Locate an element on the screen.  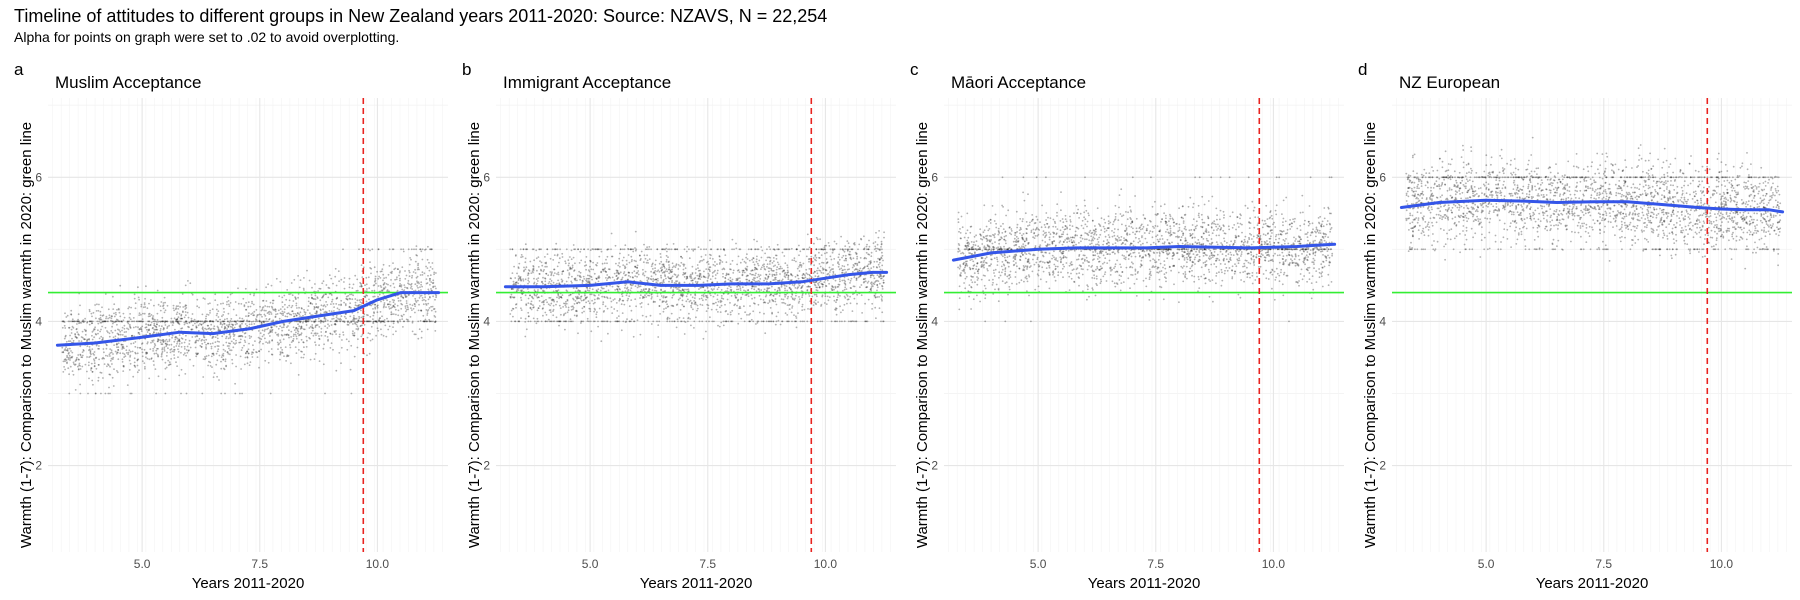
y-tick-label: 4 is located at coordinates (38, 321).